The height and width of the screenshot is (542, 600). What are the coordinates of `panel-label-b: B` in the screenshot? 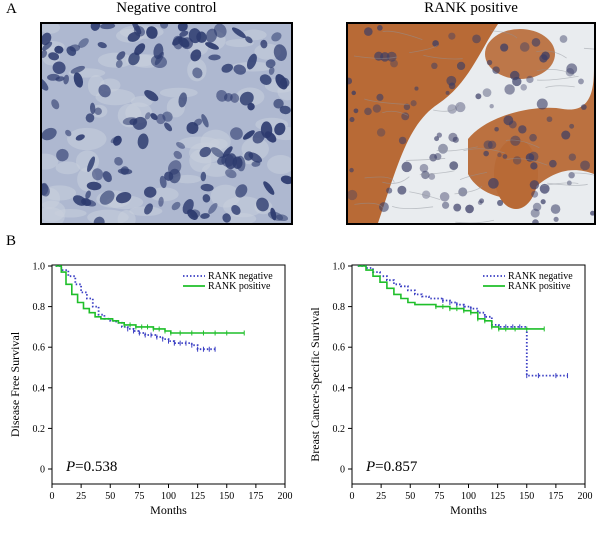 It's located at (11, 241).